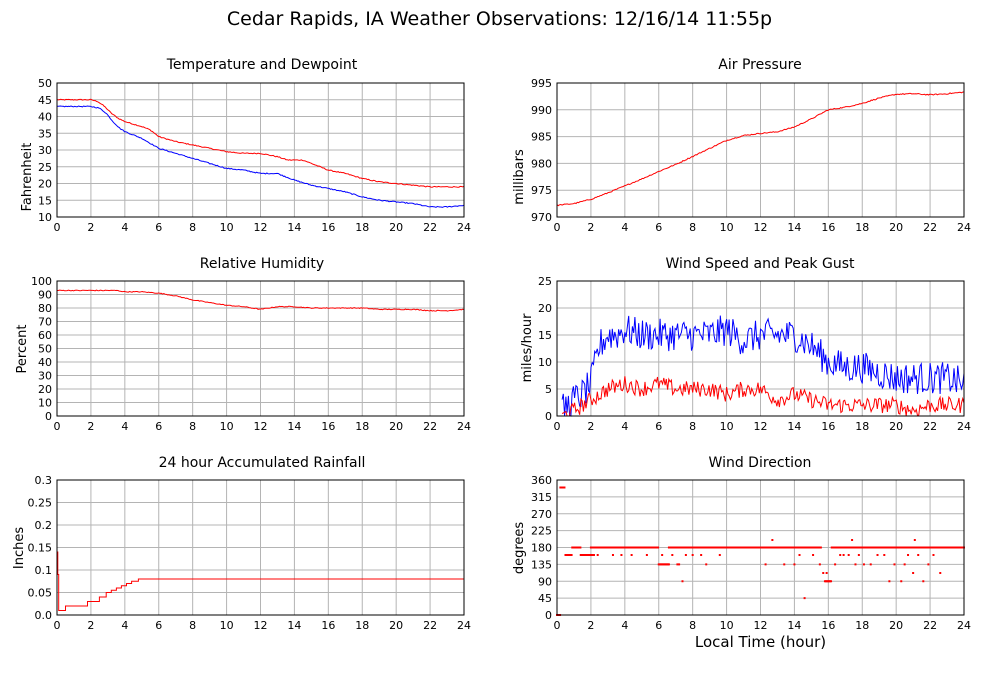  I want to click on y-axis-label: Fahrenheit, so click(27, 177).